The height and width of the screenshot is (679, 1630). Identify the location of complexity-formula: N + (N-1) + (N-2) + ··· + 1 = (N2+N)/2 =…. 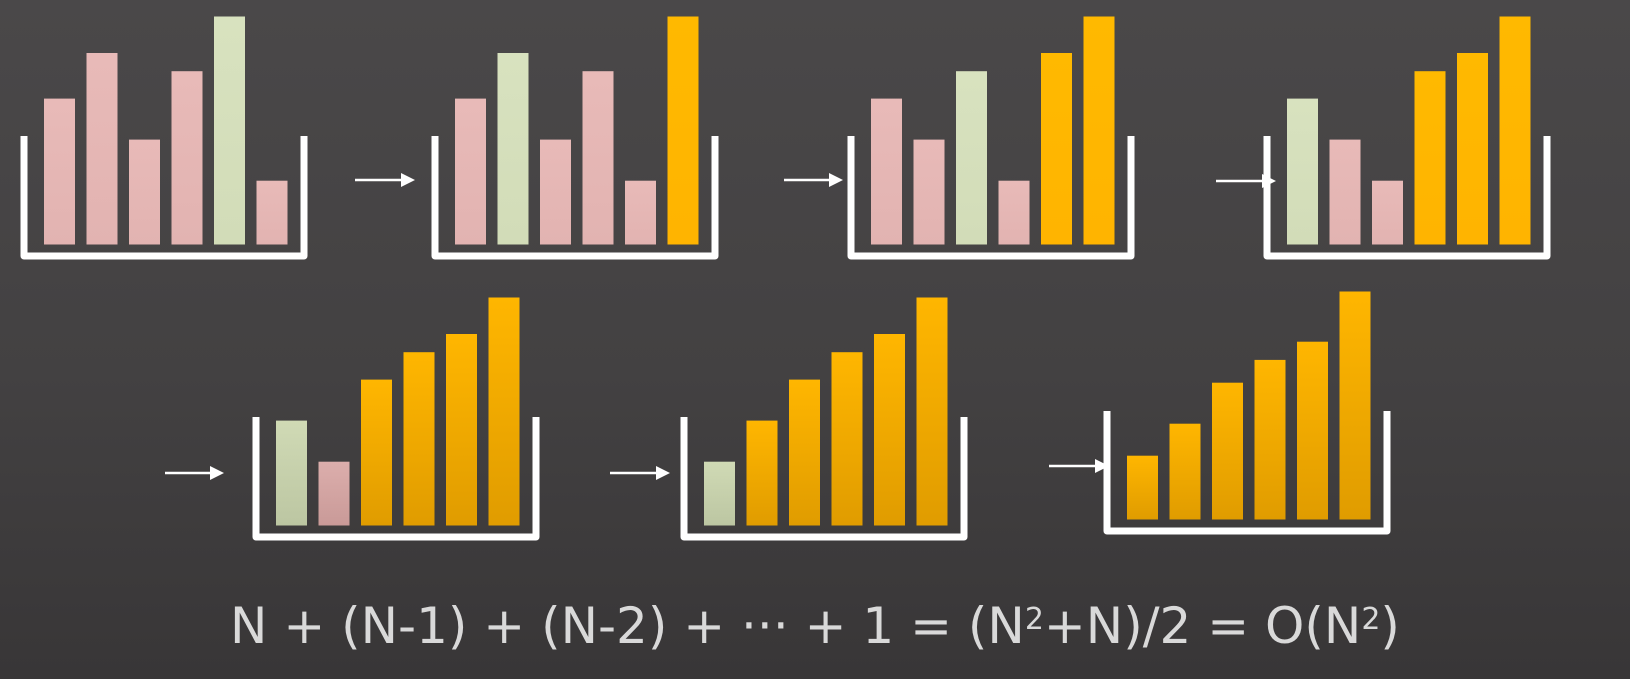
(815, 630).